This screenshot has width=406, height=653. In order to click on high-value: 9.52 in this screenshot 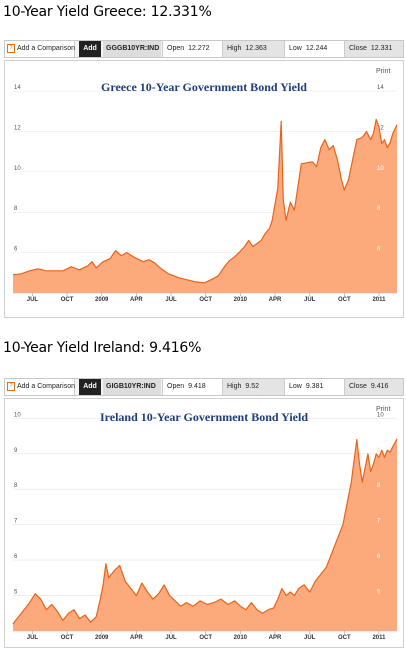, I will do `click(252, 386)`.